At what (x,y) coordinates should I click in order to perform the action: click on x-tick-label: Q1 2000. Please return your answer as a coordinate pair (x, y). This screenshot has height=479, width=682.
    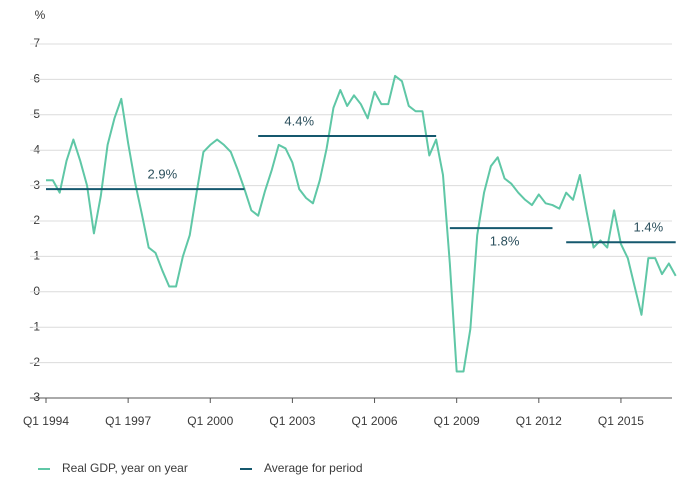
    Looking at the image, I should click on (210, 421).